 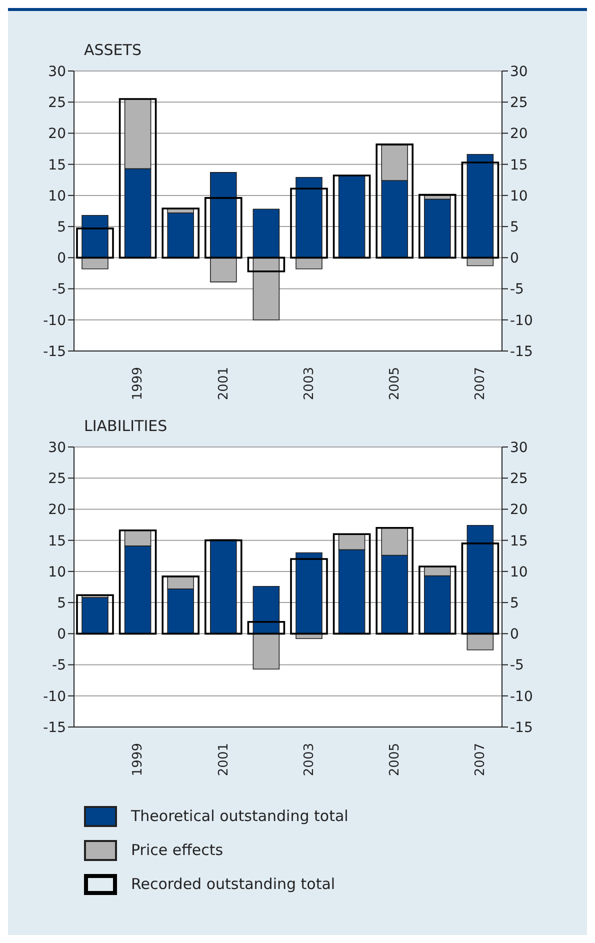 I want to click on legend-label: Price effects, so click(x=177, y=850).